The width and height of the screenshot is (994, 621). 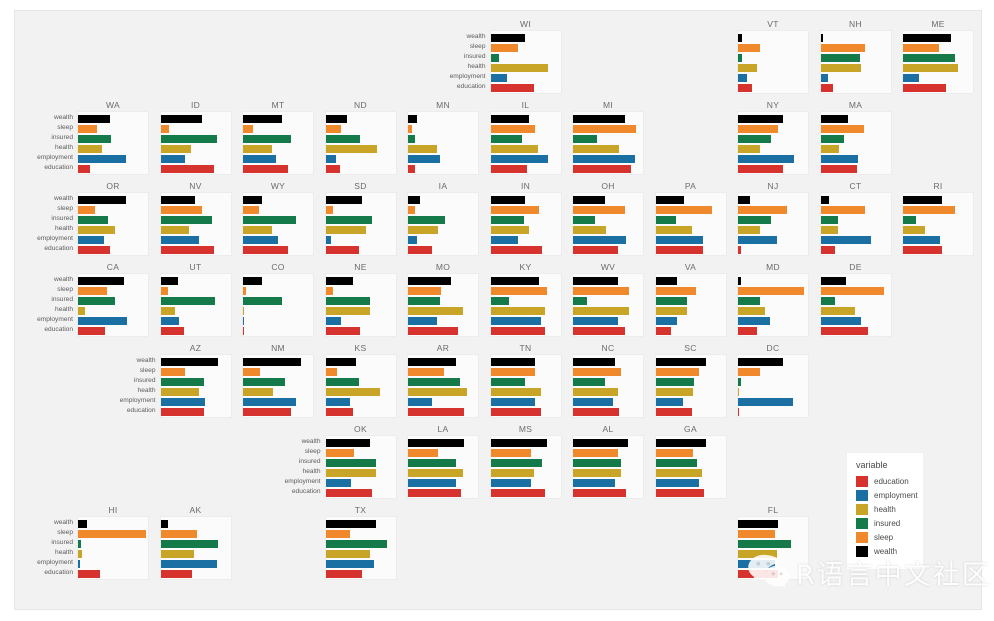 What do you see at coordinates (773, 543) in the screenshot?
I see `panel-FL: FL` at bounding box center [773, 543].